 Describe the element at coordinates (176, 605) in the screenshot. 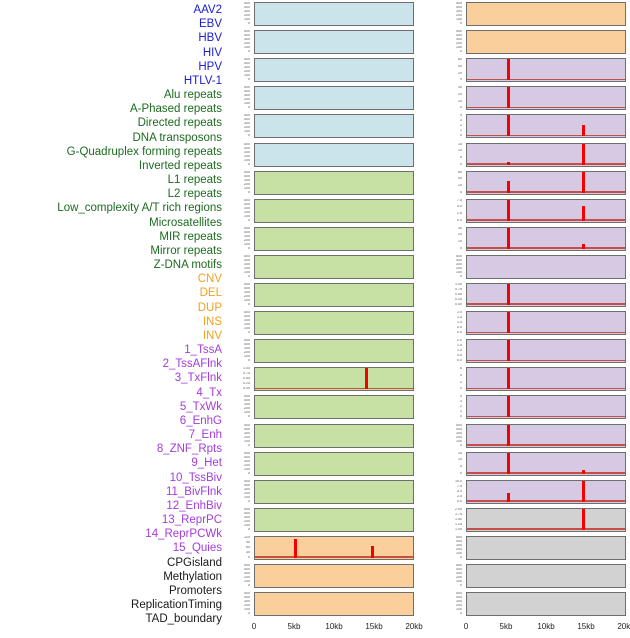

I see `row-label-replicationtiming: ReplicationTiming` at that location.